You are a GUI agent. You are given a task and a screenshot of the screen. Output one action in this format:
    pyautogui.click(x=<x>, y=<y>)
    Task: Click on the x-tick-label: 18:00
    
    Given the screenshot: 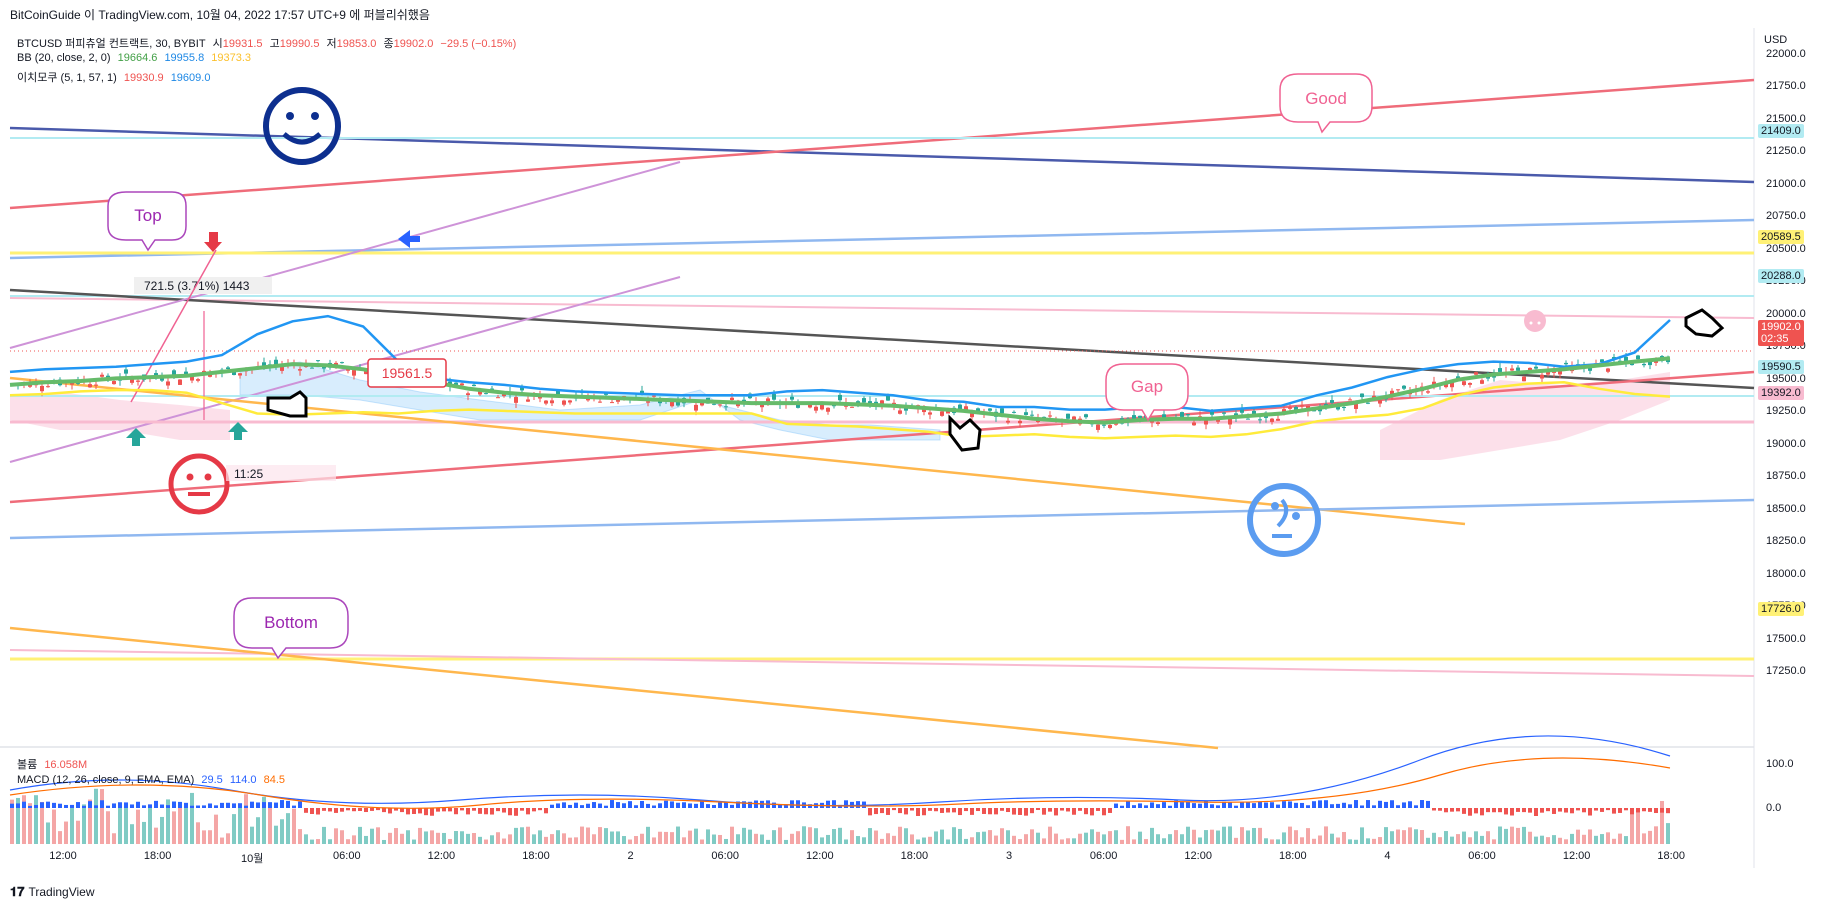 What is the action you would take?
    pyautogui.click(x=536, y=856)
    